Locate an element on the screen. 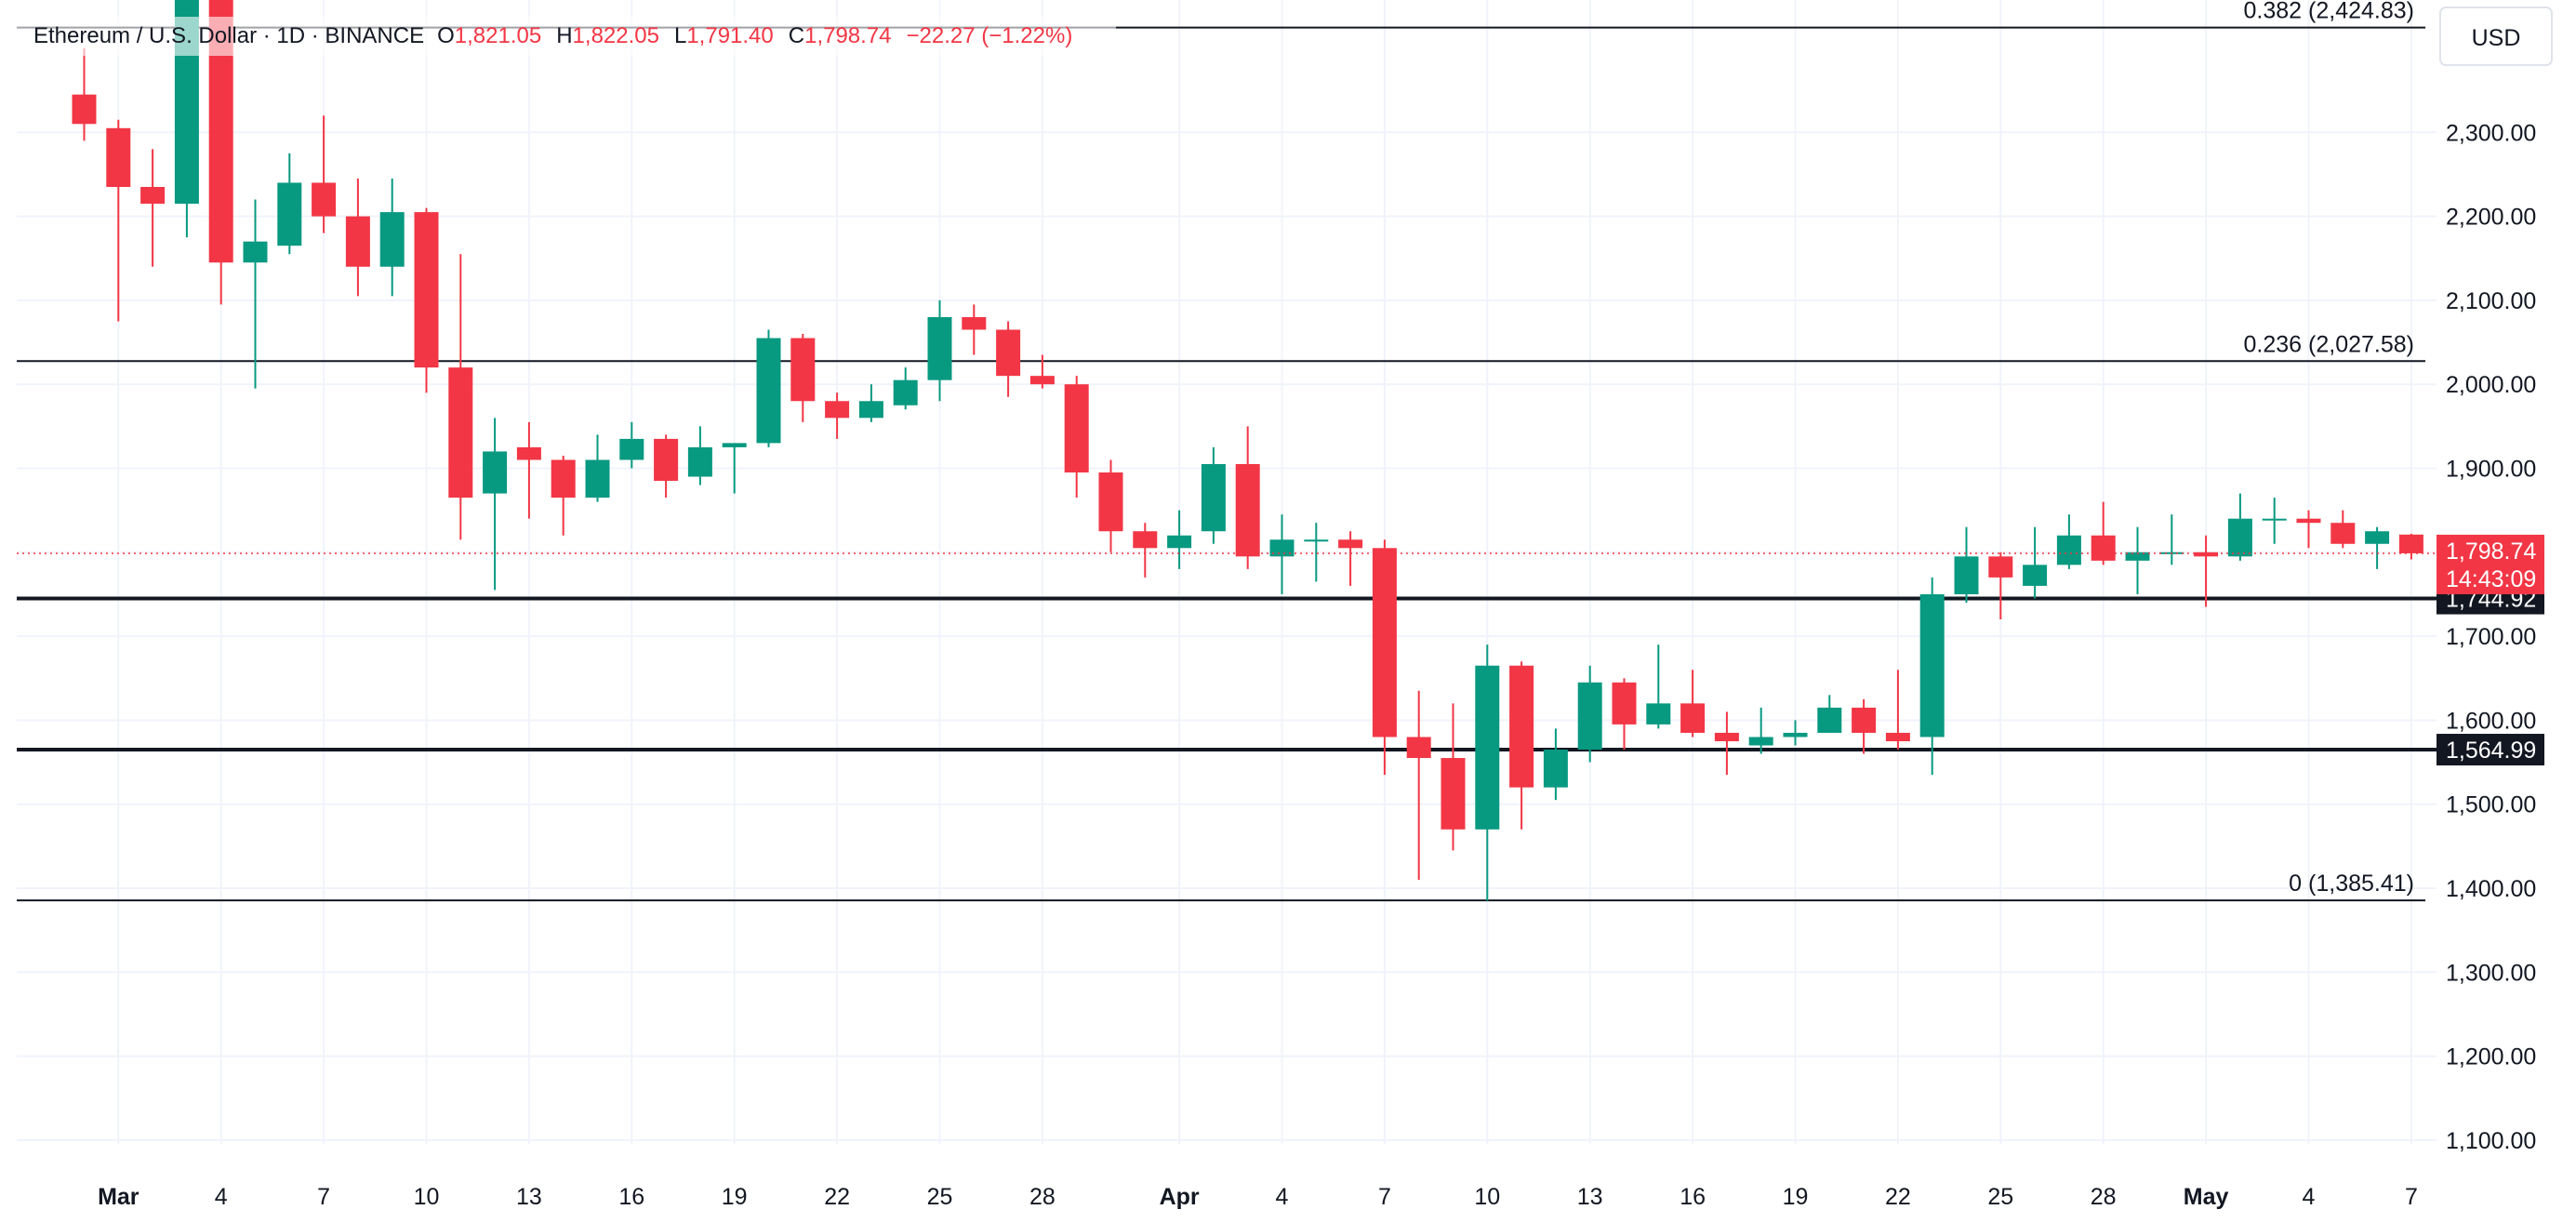  y-tick-label: 2,300.00 is located at coordinates (2491, 133).